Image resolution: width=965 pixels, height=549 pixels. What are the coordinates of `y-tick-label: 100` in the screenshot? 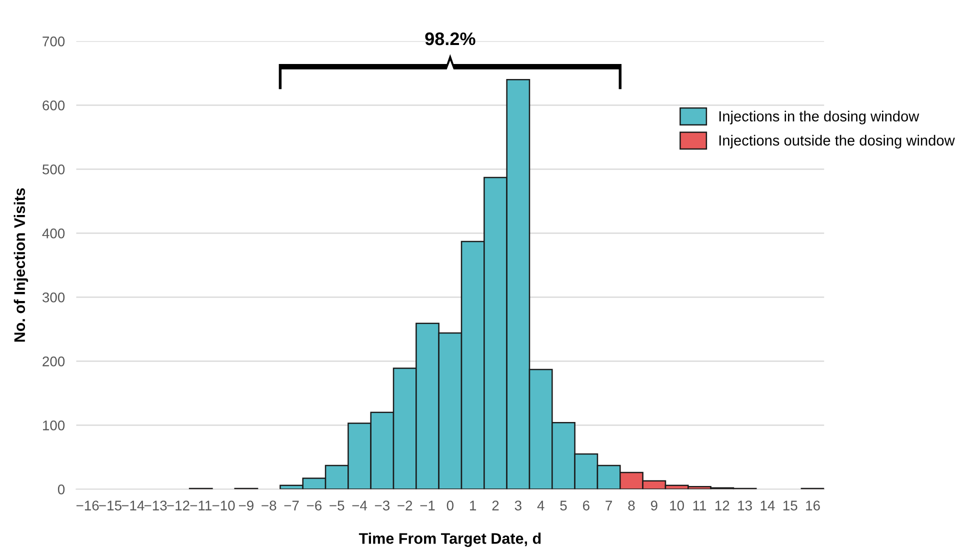 It's located at (54, 425).